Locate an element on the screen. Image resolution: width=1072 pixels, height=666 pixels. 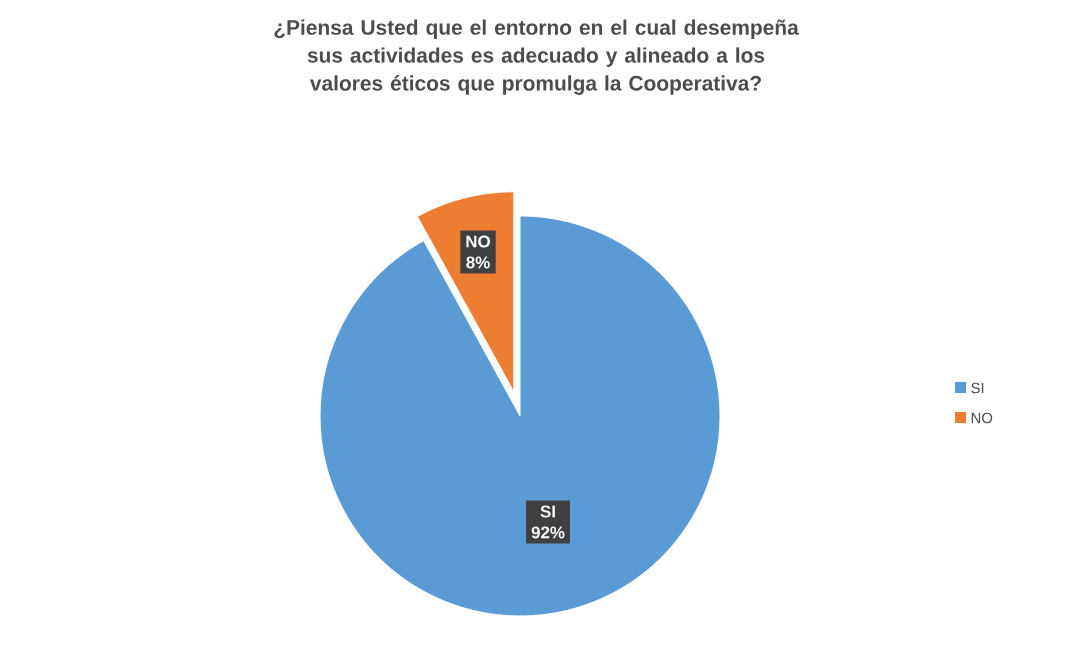
legend-label: SI is located at coordinates (977, 388).